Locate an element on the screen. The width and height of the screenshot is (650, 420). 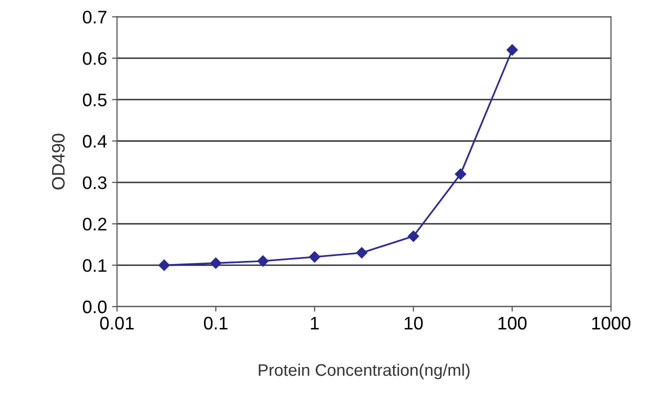
x-tick-label: 1 is located at coordinates (314, 323).